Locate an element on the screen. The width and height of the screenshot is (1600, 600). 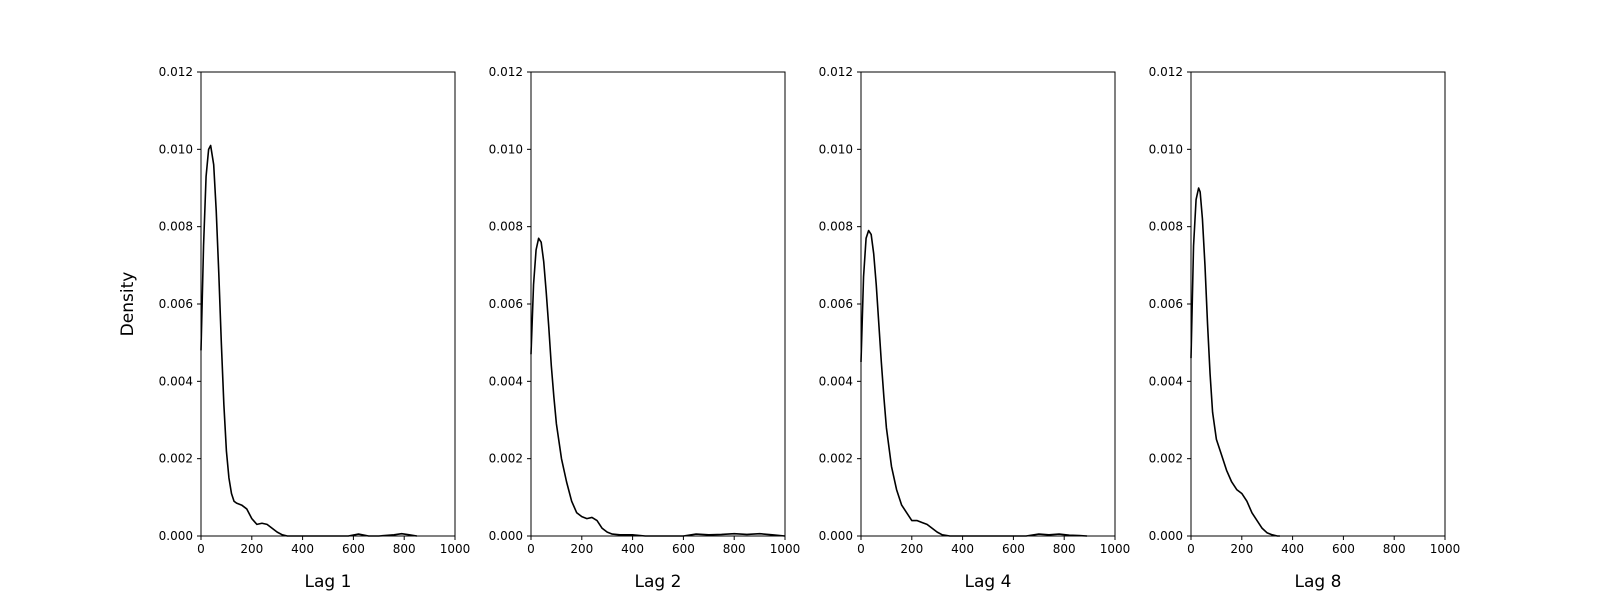
x-axis-label: Lag 4 is located at coordinates (988, 582).